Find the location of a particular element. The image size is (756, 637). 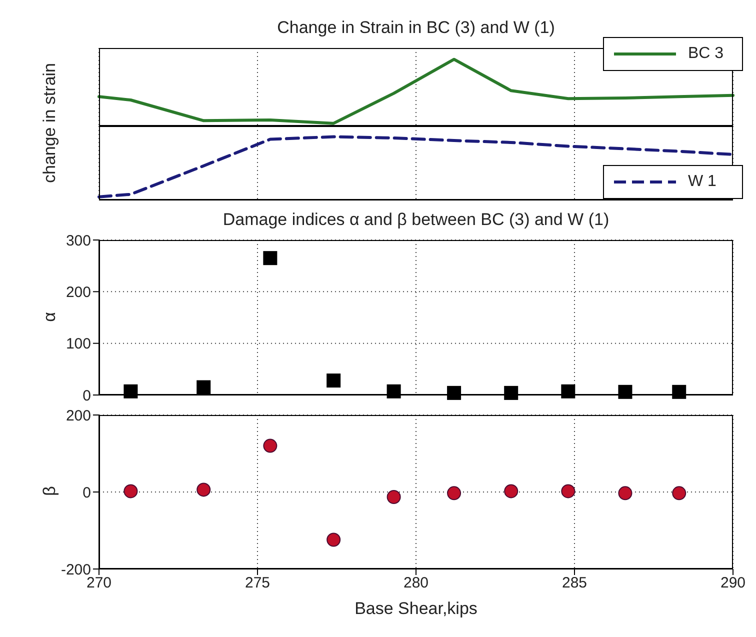

chart-title: Damage indices α and β between BC (3) and W (1) is located at coordinates (416, 220).